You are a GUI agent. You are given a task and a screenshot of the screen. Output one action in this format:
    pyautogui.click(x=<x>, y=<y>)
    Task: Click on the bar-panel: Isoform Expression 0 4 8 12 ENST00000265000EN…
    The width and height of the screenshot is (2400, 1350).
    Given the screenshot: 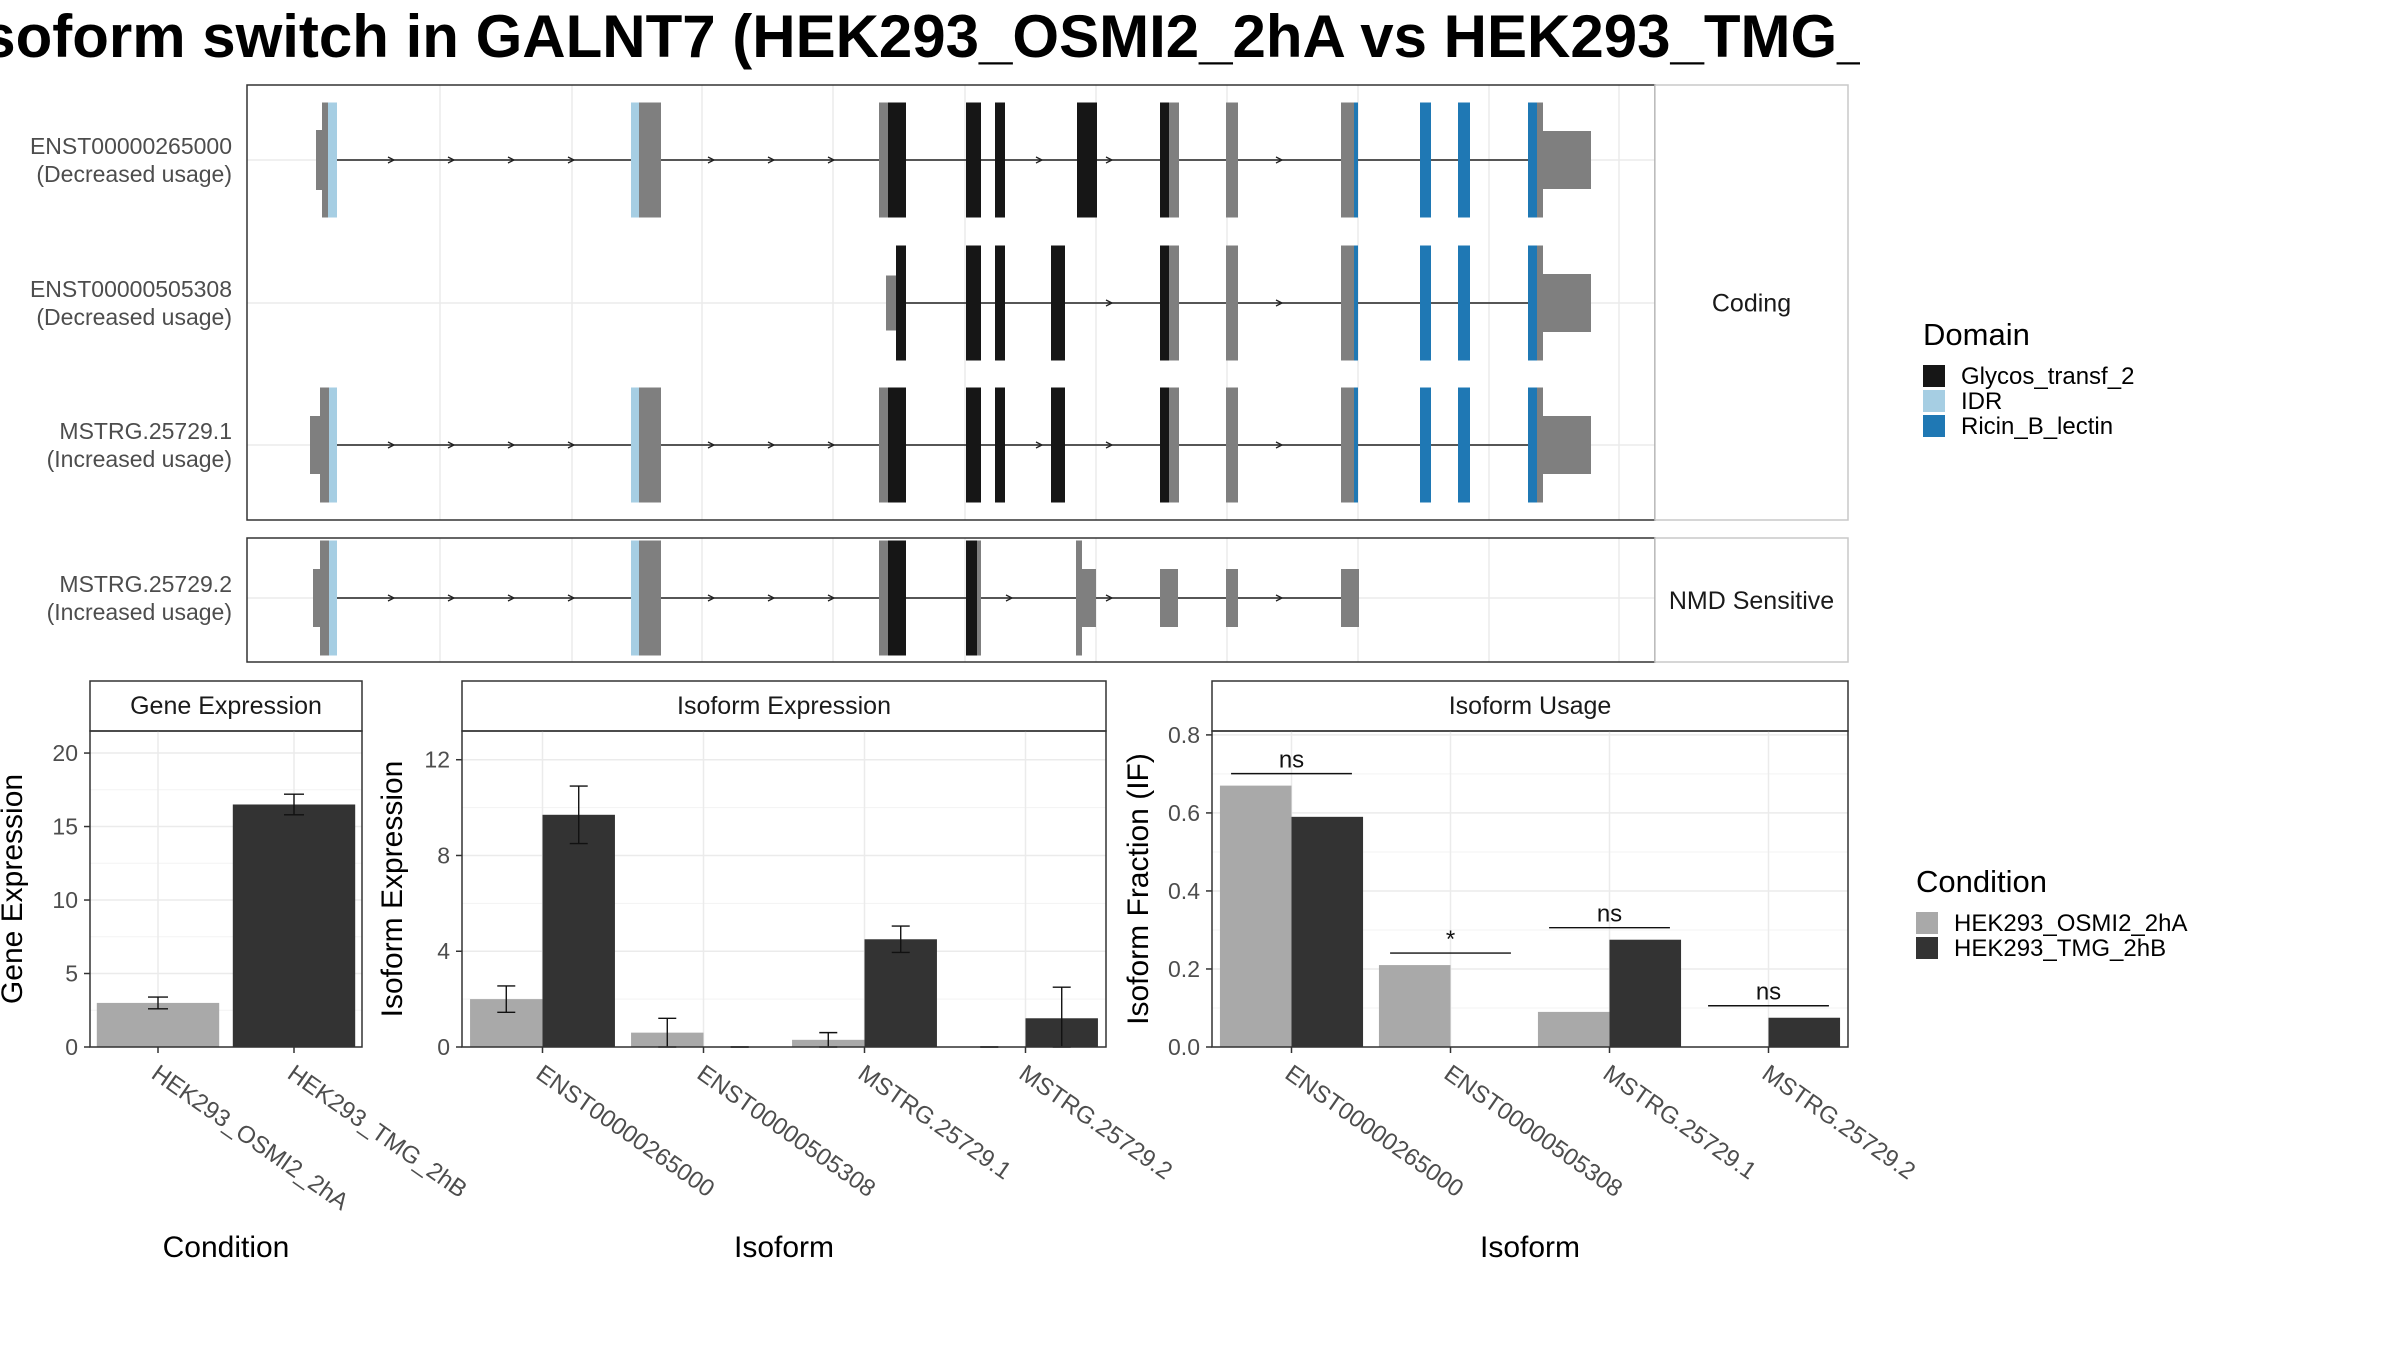 What is the action you would take?
    pyautogui.click(x=776, y=972)
    